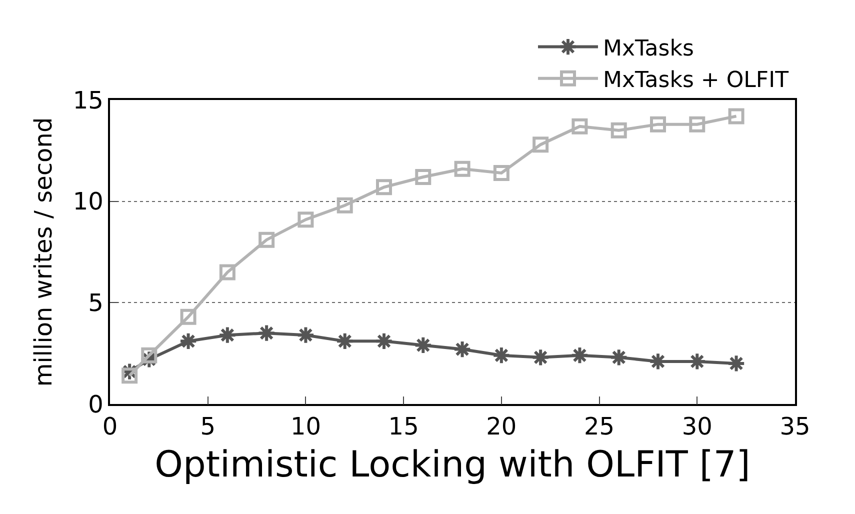  What do you see at coordinates (599, 426) in the screenshot?
I see `x-tick-label: 25` at bounding box center [599, 426].